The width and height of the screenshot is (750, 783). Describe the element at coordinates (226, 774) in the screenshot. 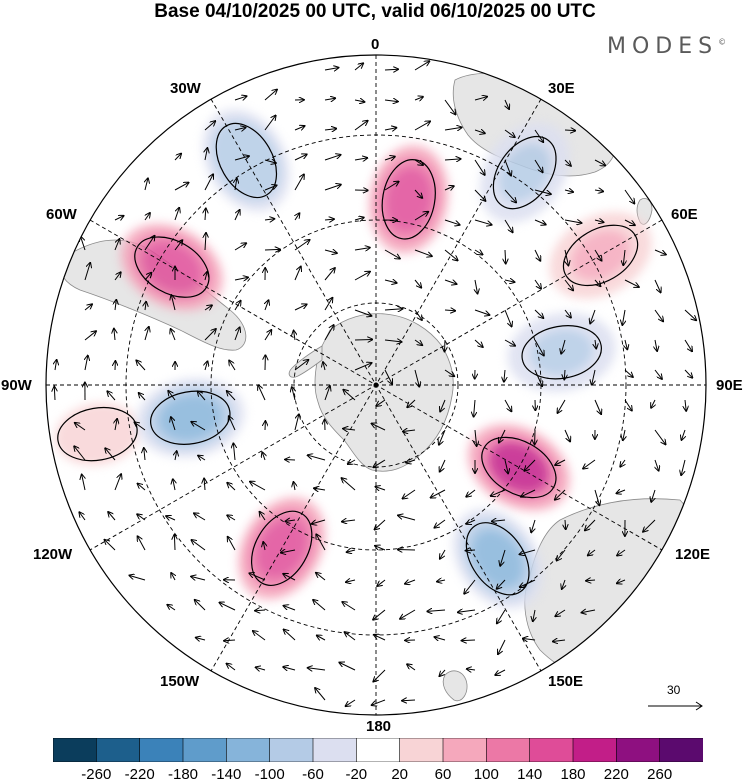

I see `colorbar-tick-label: -140` at that location.